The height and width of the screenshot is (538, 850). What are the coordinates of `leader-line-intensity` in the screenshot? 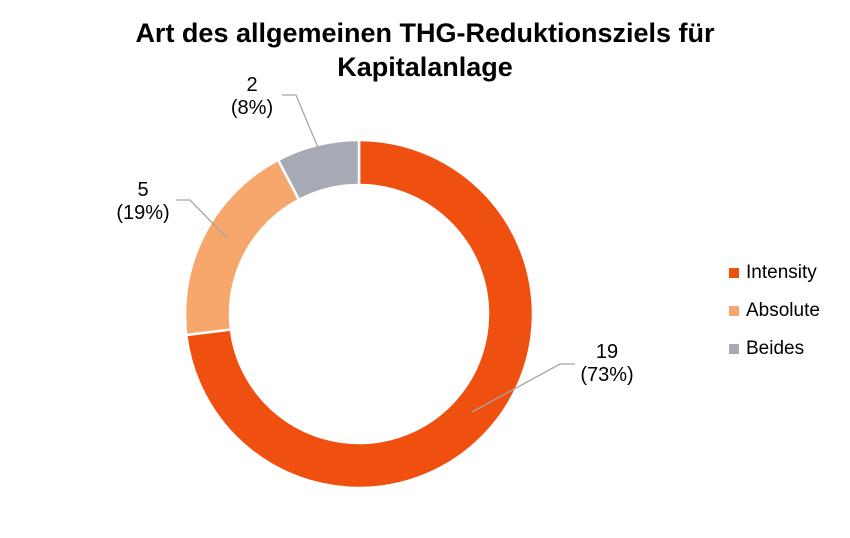 It's located at (523, 388).